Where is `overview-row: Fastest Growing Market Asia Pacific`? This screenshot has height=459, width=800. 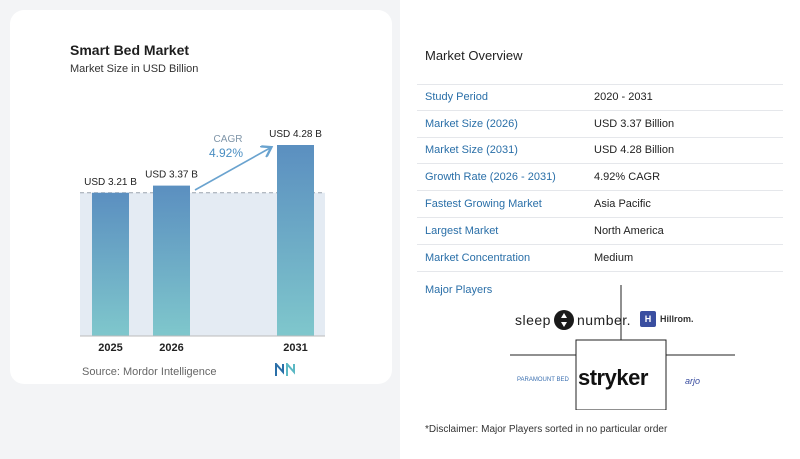
overview-row: Fastest Growing Market Asia Pacific is located at coordinates (600, 204).